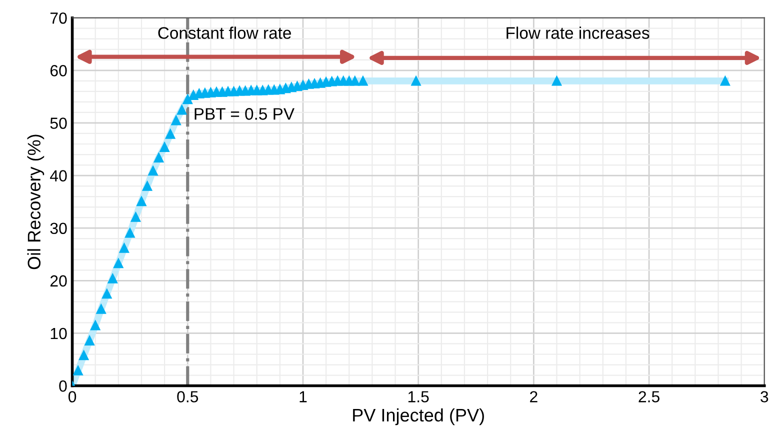  I want to click on annotation: Constant flow rate, so click(224, 32).